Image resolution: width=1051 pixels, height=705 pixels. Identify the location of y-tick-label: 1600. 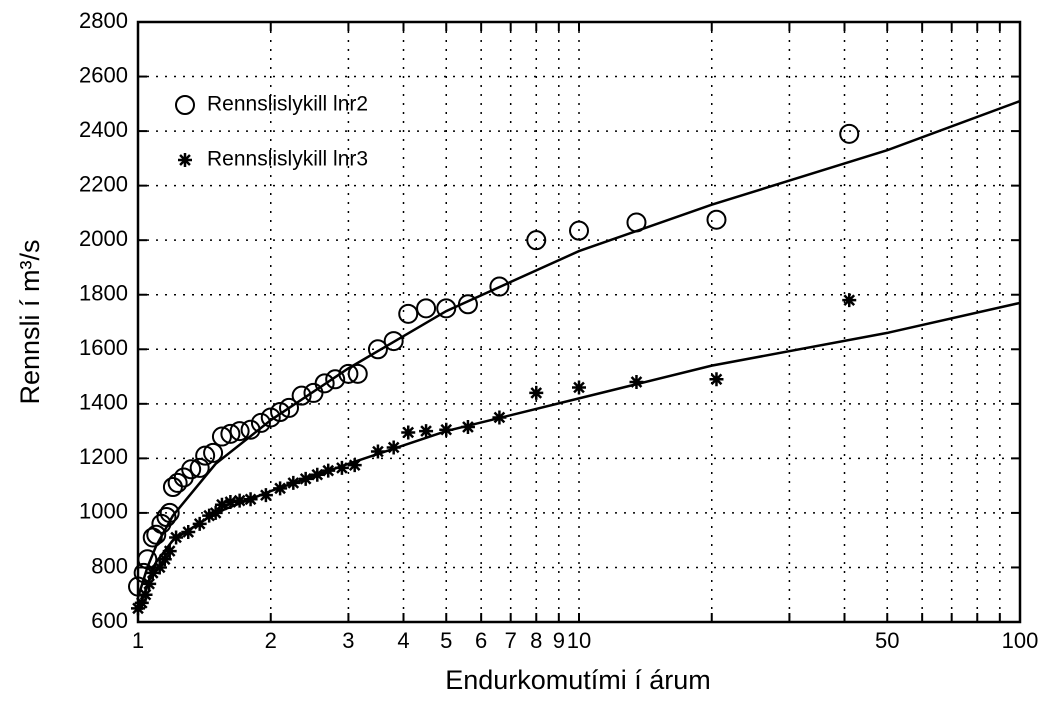
(103, 347).